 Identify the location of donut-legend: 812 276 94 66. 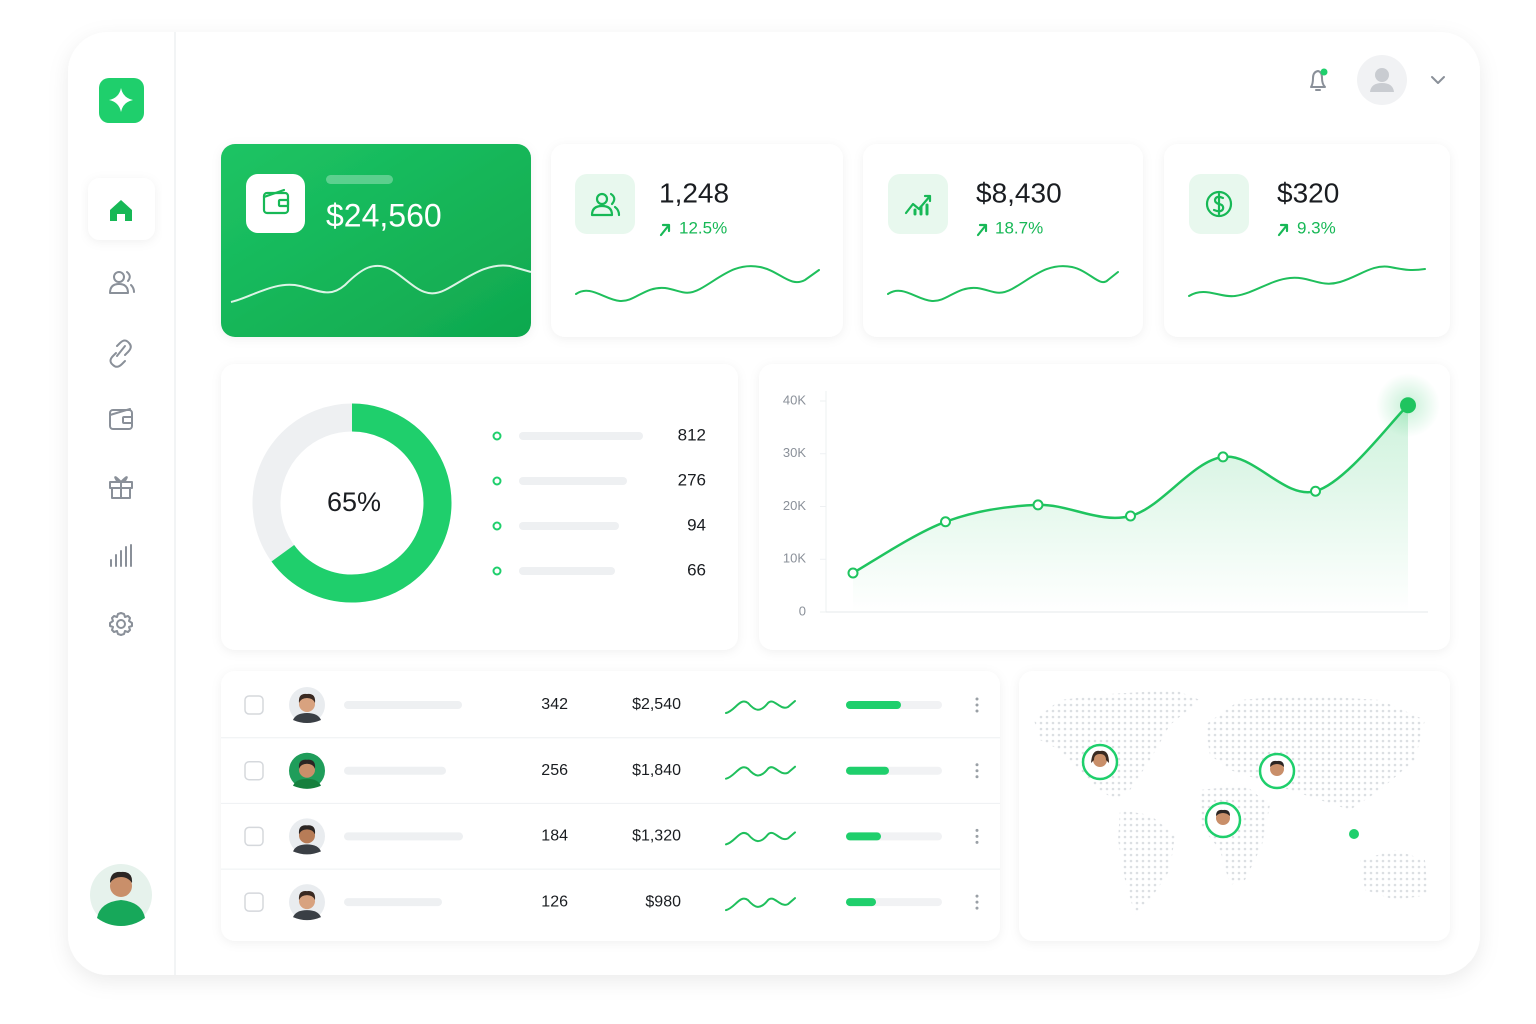
(599, 502).